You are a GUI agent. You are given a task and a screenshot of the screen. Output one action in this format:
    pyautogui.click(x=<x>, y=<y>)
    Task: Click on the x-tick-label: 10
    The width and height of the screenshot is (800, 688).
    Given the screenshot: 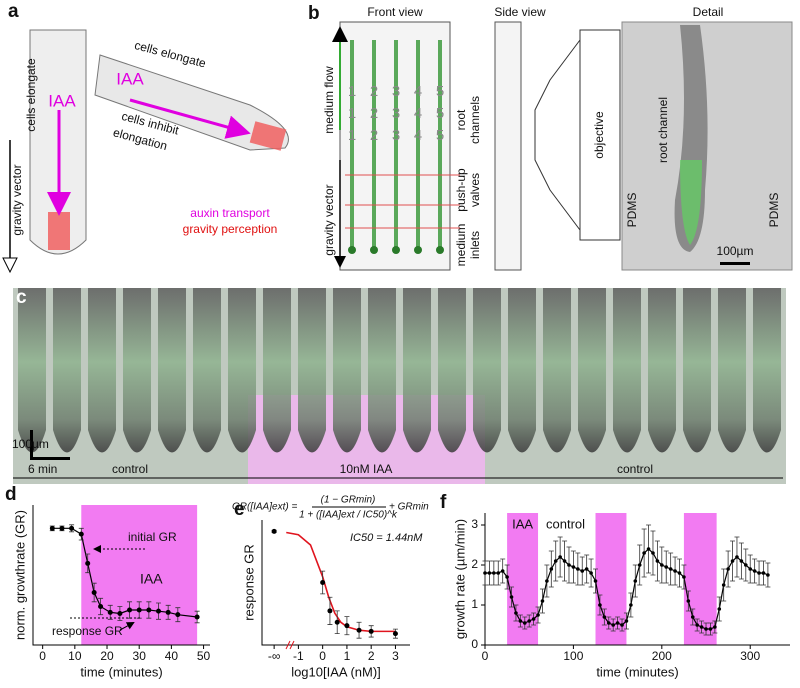 What is the action you would take?
    pyautogui.click(x=75, y=656)
    